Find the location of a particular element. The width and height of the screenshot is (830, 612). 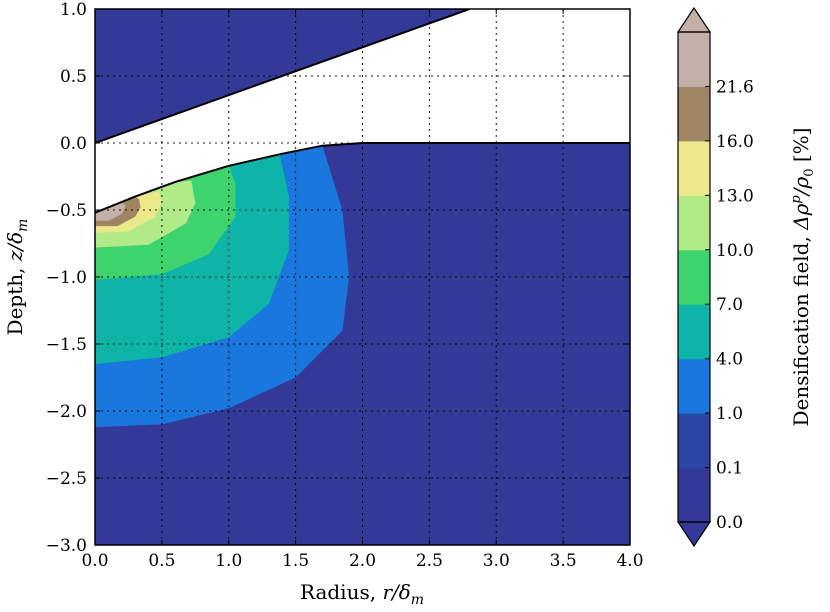

colorbar-tick-label: 13.0 is located at coordinates (735, 196).